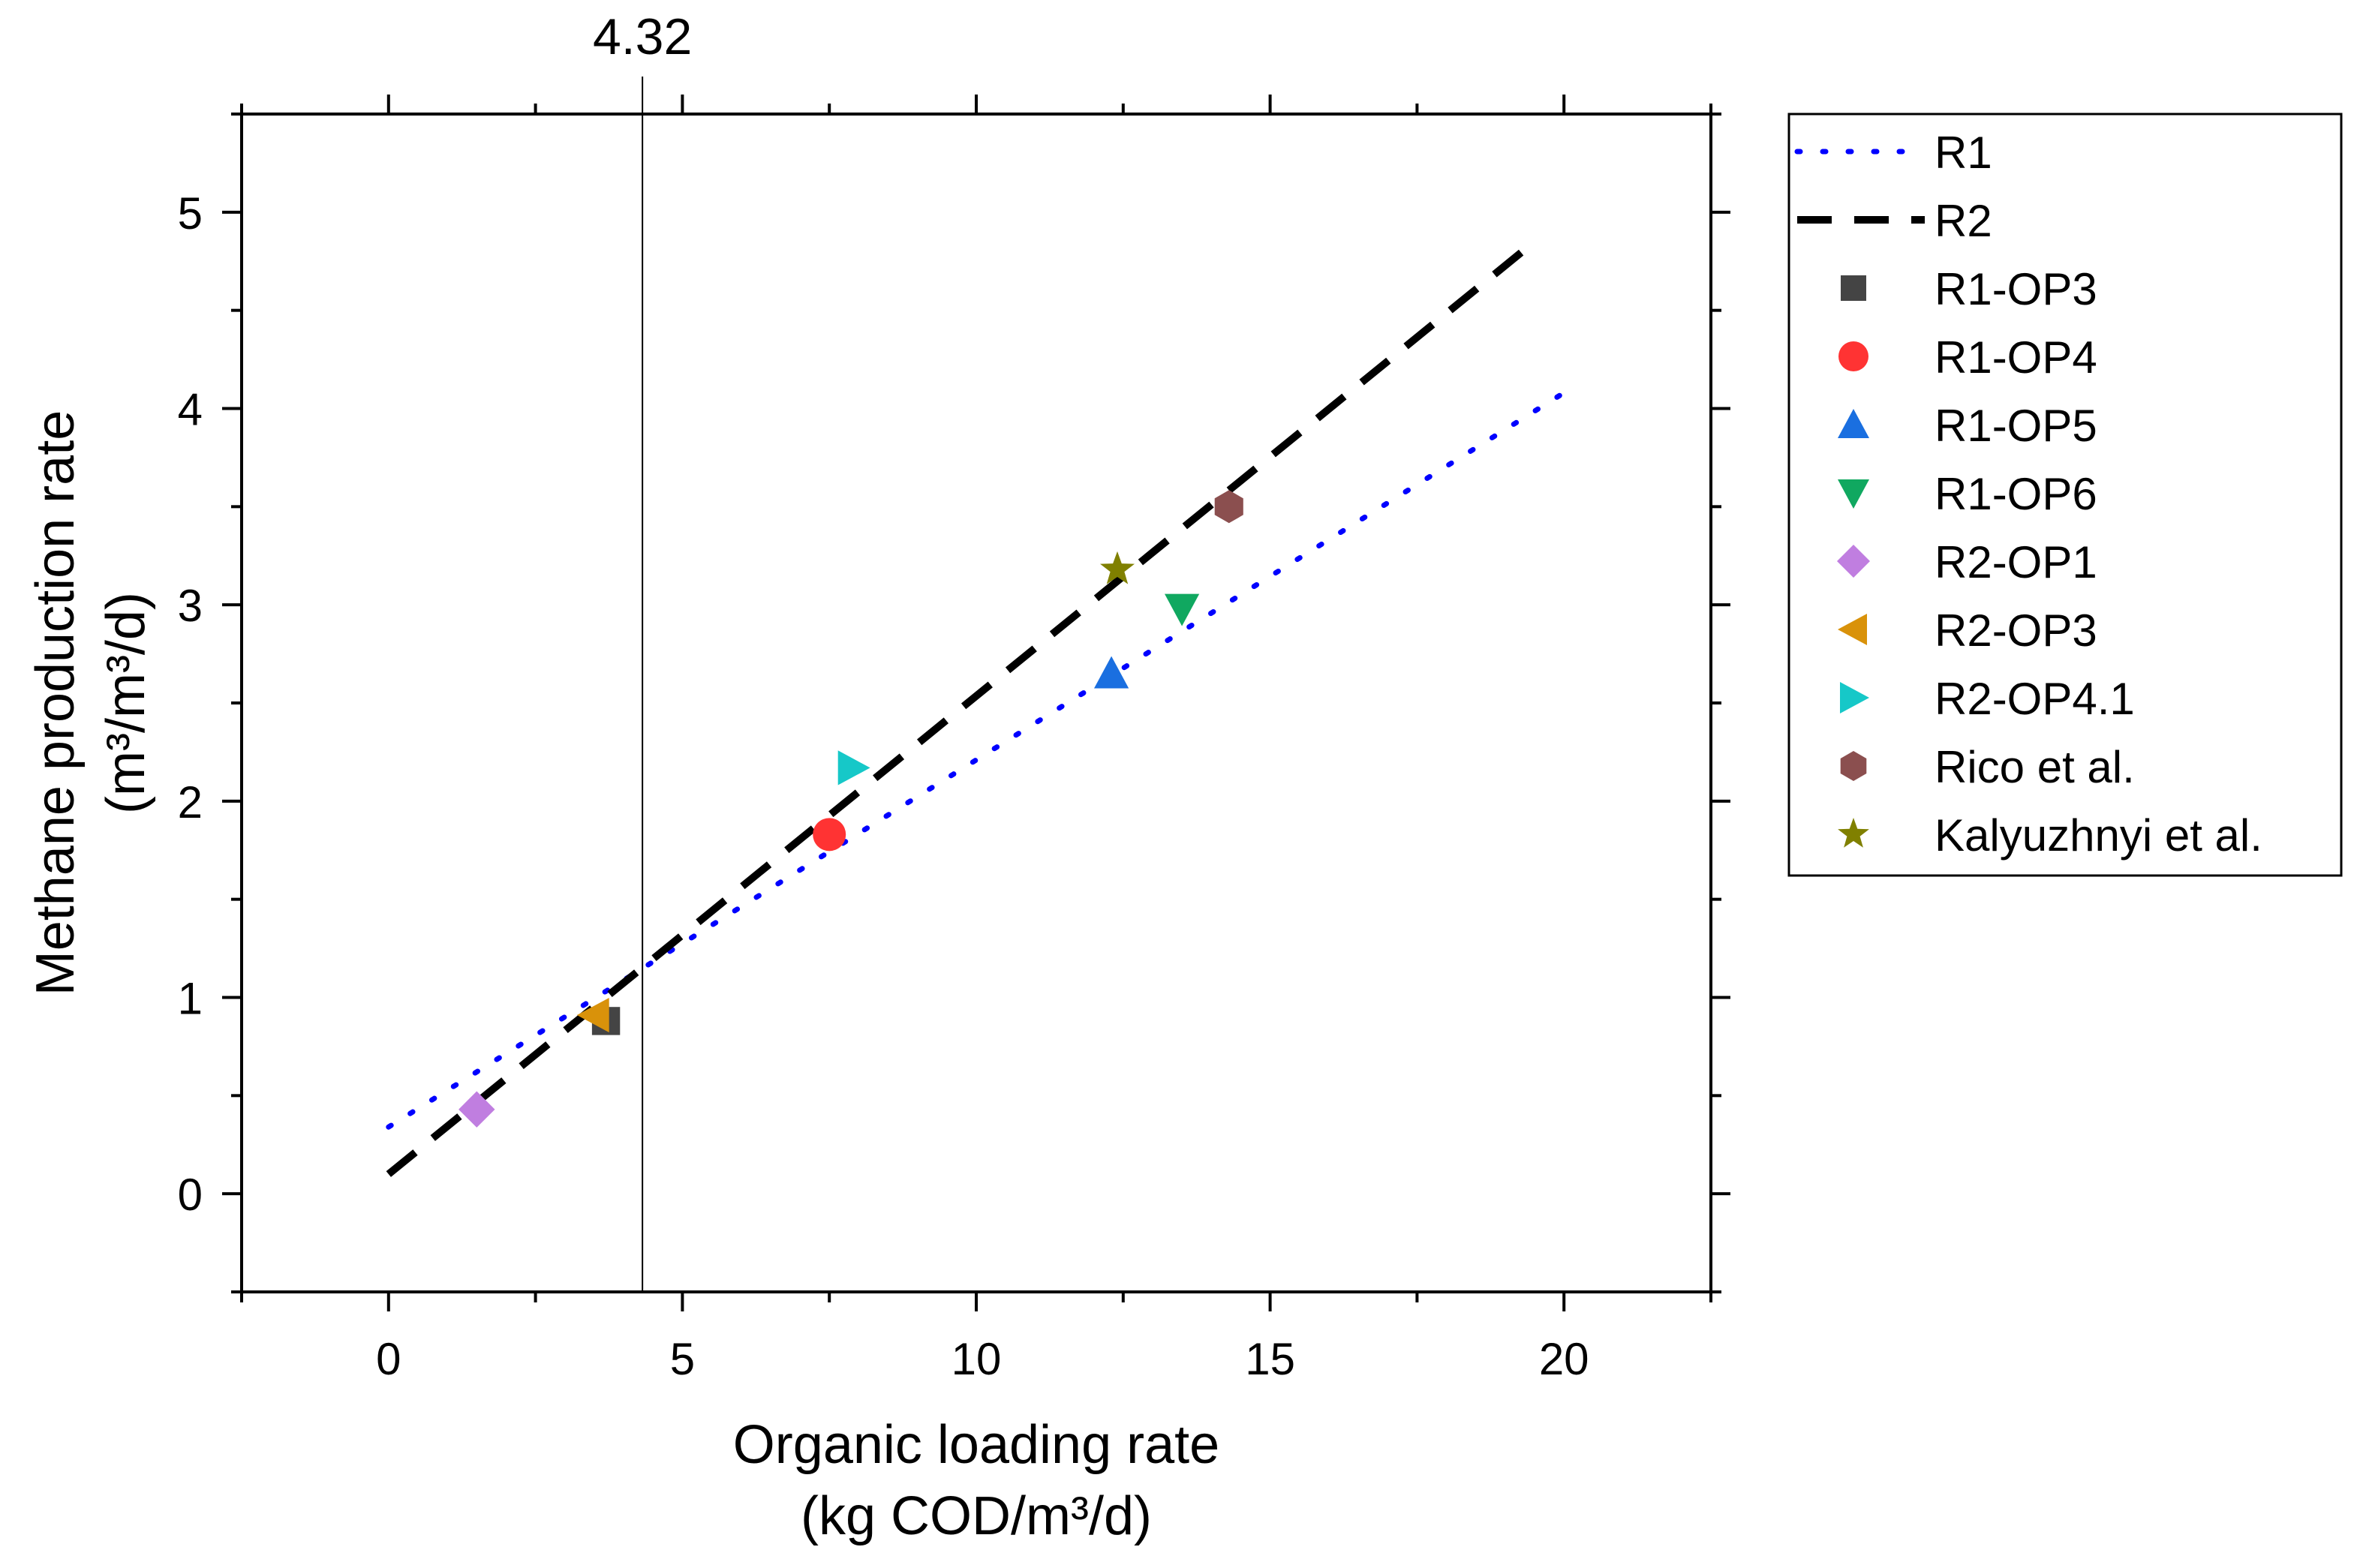 The height and width of the screenshot is (1568, 2366). I want to click on legend-label-r2-op3: R2-OP3, so click(2016, 631).